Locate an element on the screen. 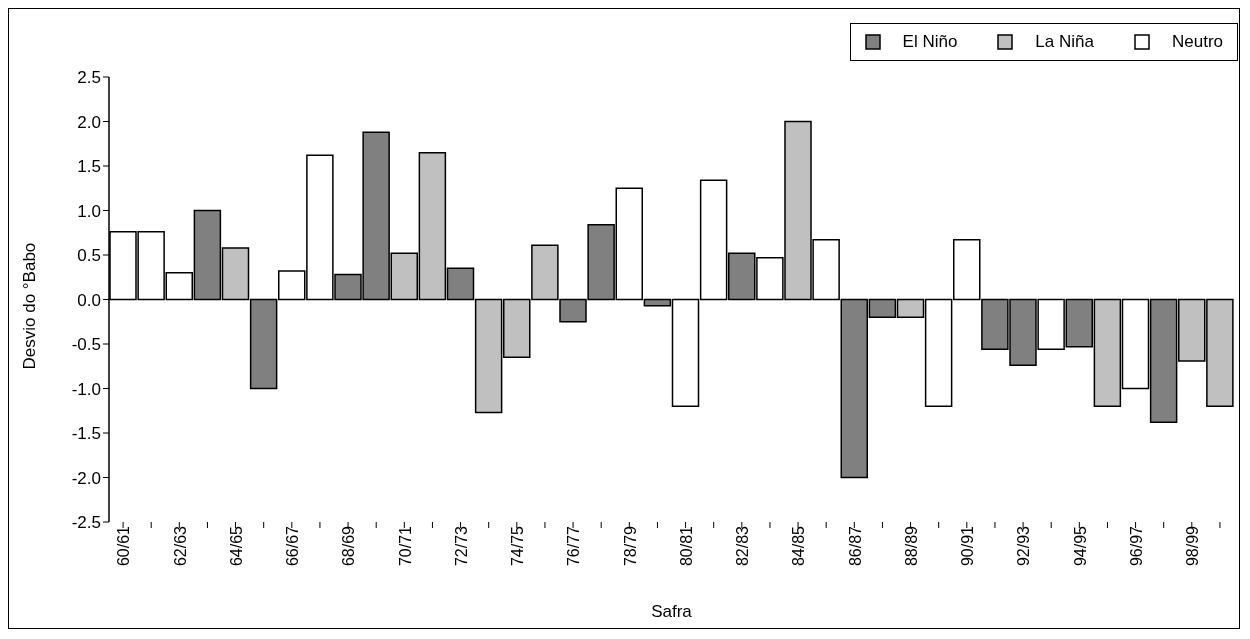  x-tick-label: 92/93 is located at coordinates (1024, 546).